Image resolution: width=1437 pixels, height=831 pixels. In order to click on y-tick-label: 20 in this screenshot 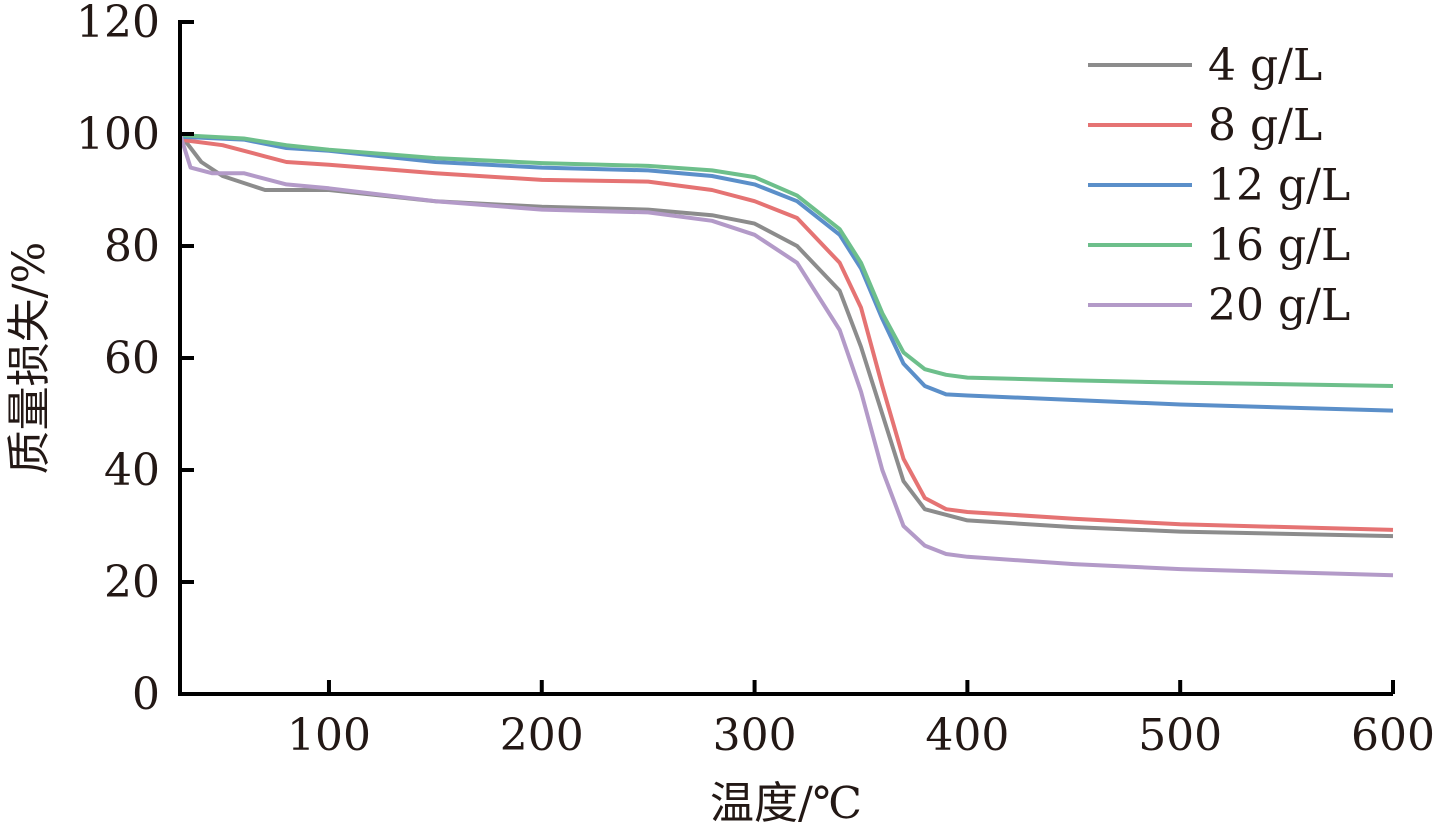, I will do `click(132, 582)`.